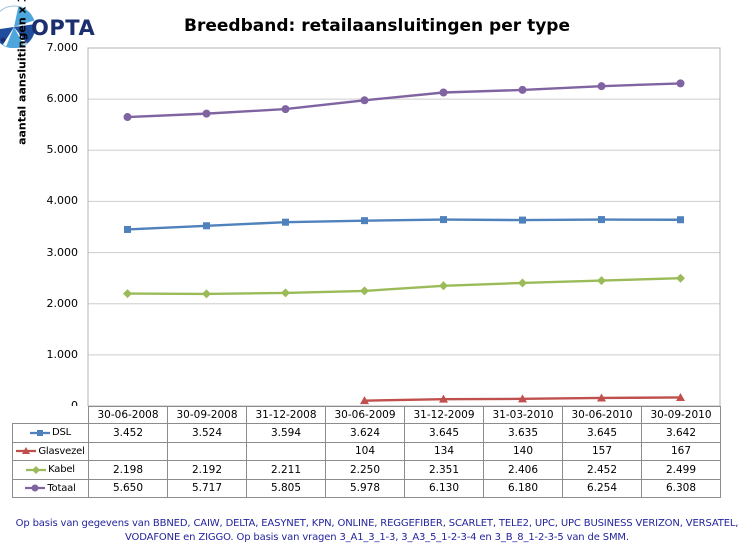 The width and height of the screenshot is (754, 549). Describe the element at coordinates (61, 469) in the screenshot. I see `legend-label: Kabel` at that location.